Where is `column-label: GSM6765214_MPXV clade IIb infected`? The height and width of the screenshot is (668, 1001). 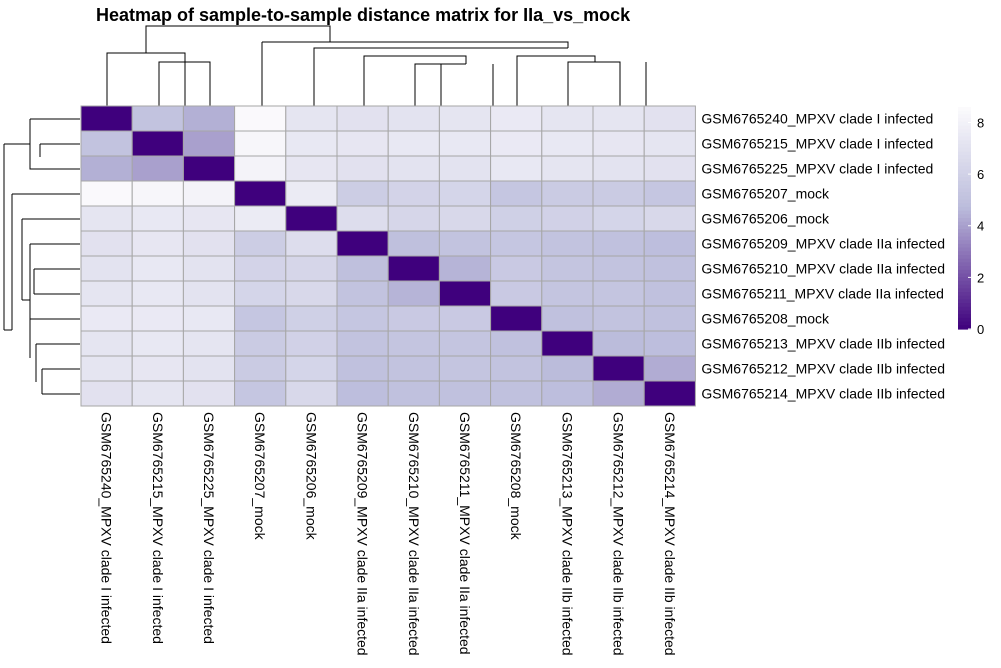
column-label: GSM6765214_MPXV clade IIb infected is located at coordinates (670, 534).